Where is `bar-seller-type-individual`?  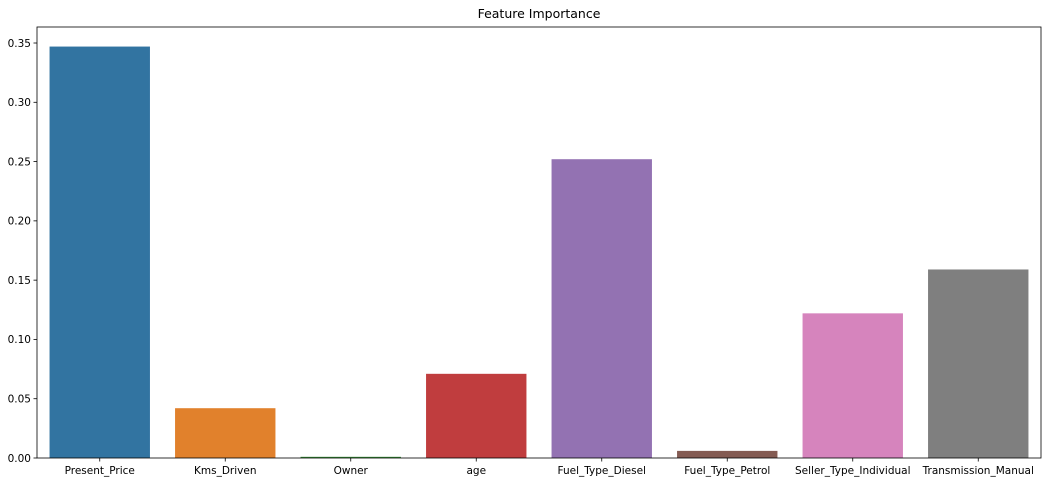
bar-seller-type-individual is located at coordinates (852, 385).